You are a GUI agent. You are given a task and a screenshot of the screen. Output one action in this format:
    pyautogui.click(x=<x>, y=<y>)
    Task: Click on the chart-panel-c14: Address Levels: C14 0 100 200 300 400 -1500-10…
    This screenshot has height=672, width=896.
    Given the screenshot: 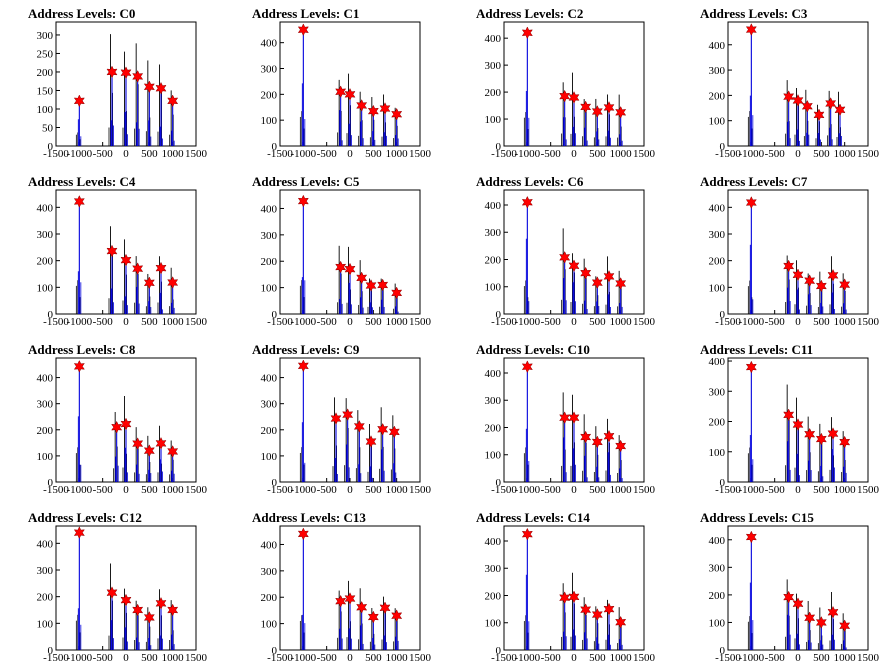 What is the action you would take?
    pyautogui.click(x=566, y=587)
    